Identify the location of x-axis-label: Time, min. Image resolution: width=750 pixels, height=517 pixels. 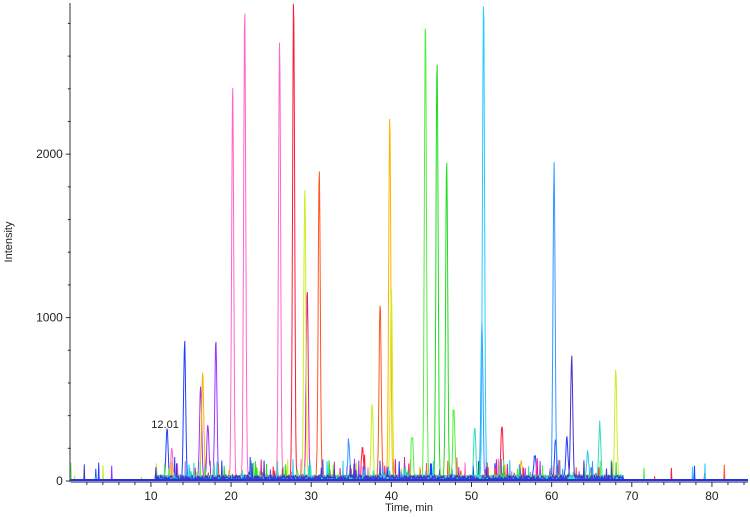
(409, 508).